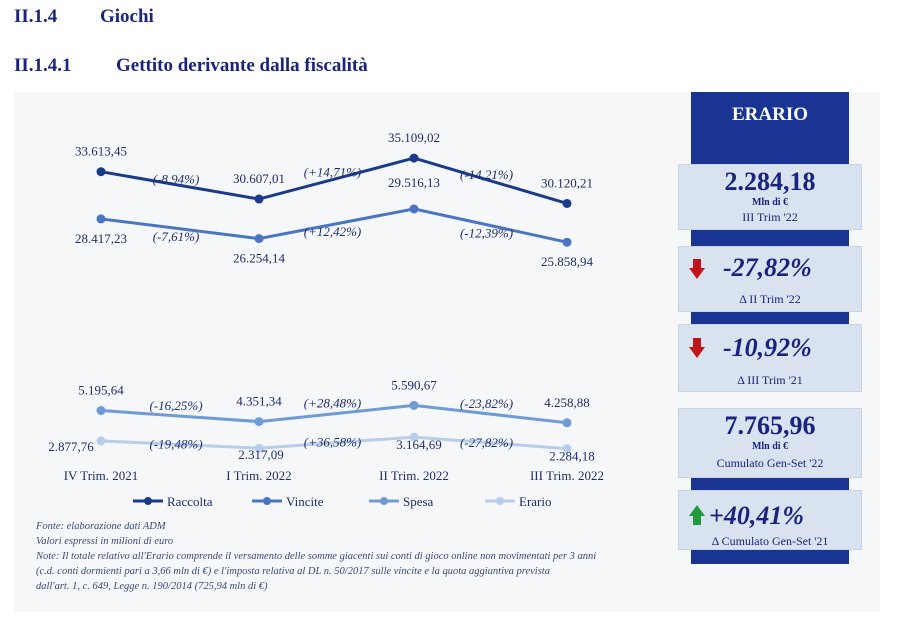 The image size is (899, 633). I want to click on change-label: (+28,48%), so click(333, 402).